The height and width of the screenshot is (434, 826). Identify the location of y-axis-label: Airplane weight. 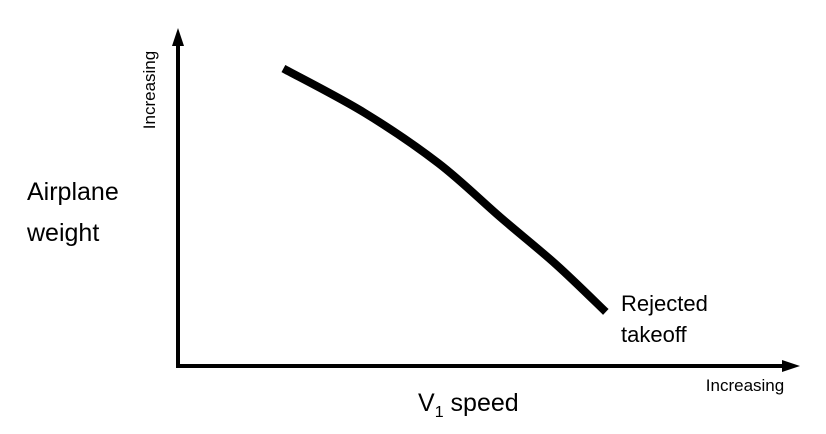
(76, 212).